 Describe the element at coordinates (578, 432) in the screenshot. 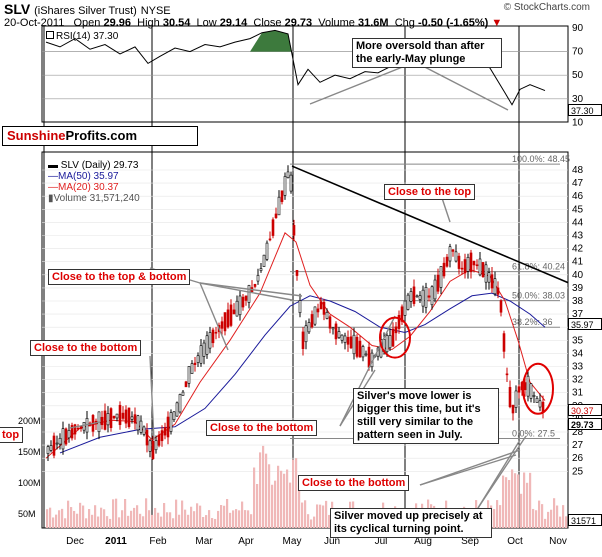

I see `price-tick-label: 28` at that location.